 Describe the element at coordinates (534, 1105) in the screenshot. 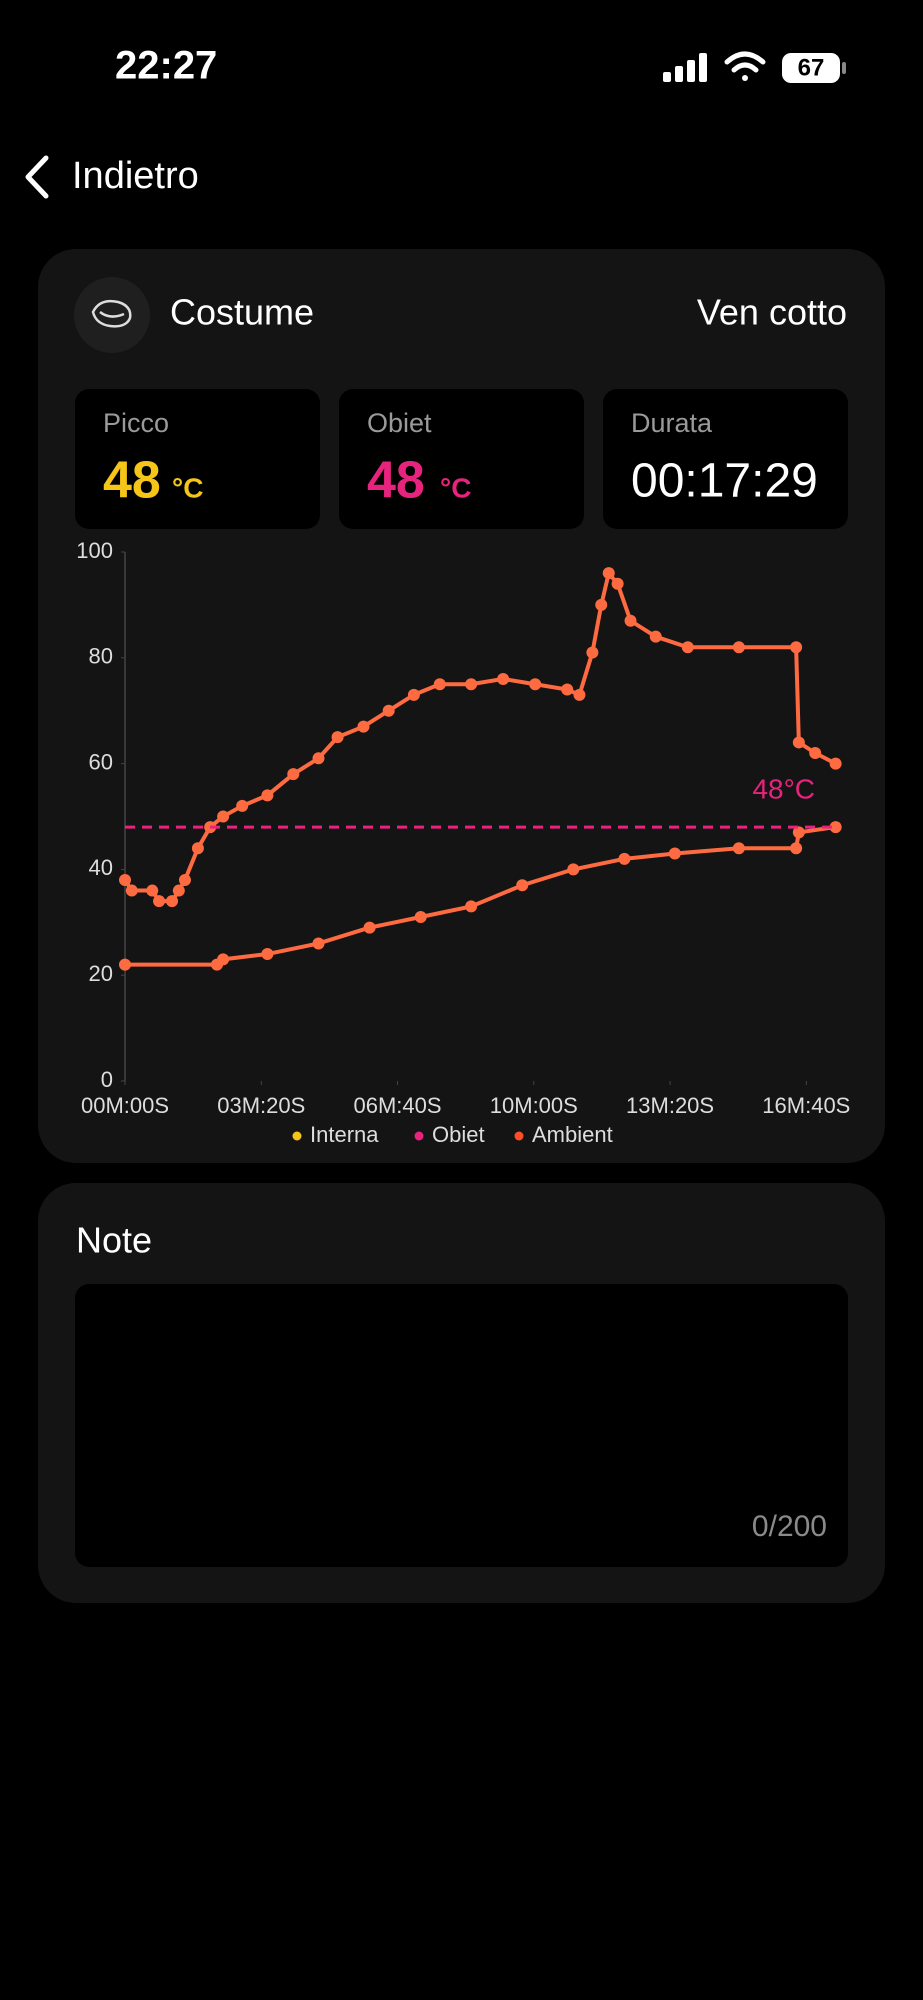

I see `x-tick-label: 10M:00S` at that location.